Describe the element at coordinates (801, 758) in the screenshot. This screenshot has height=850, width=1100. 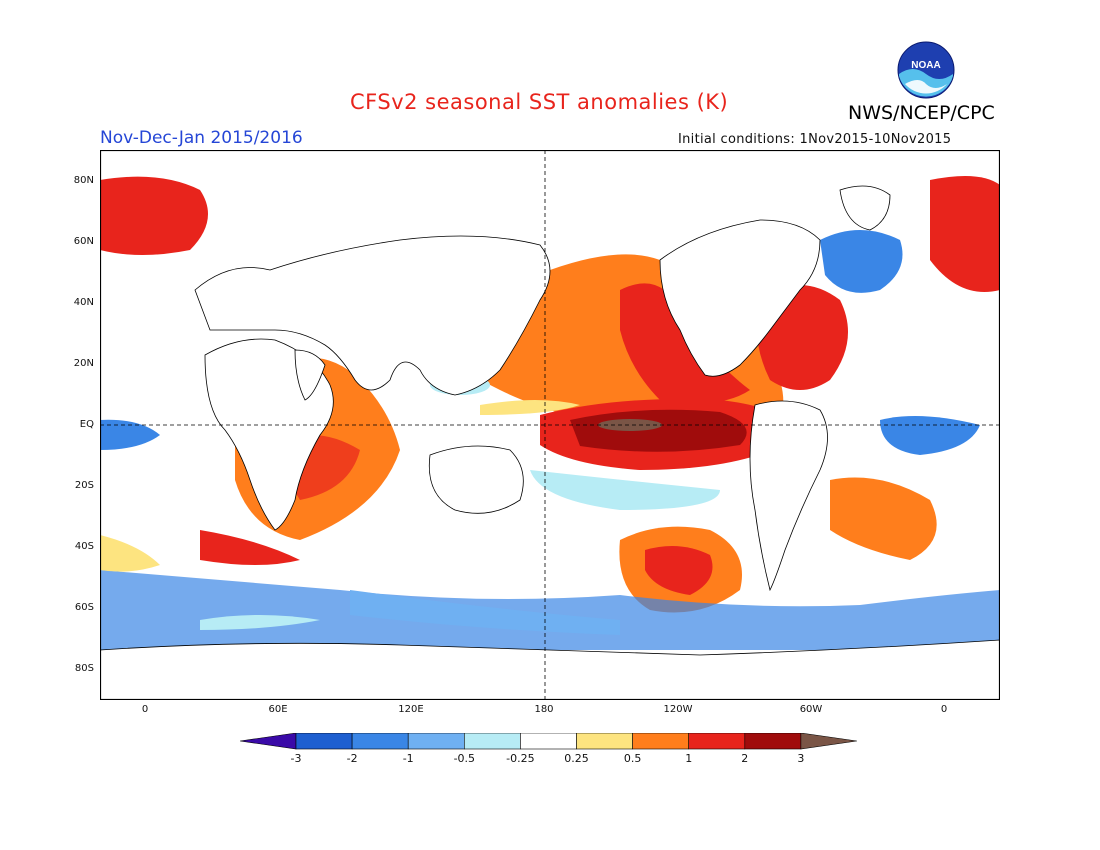
I see `colorbar-tick-label: 3` at that location.